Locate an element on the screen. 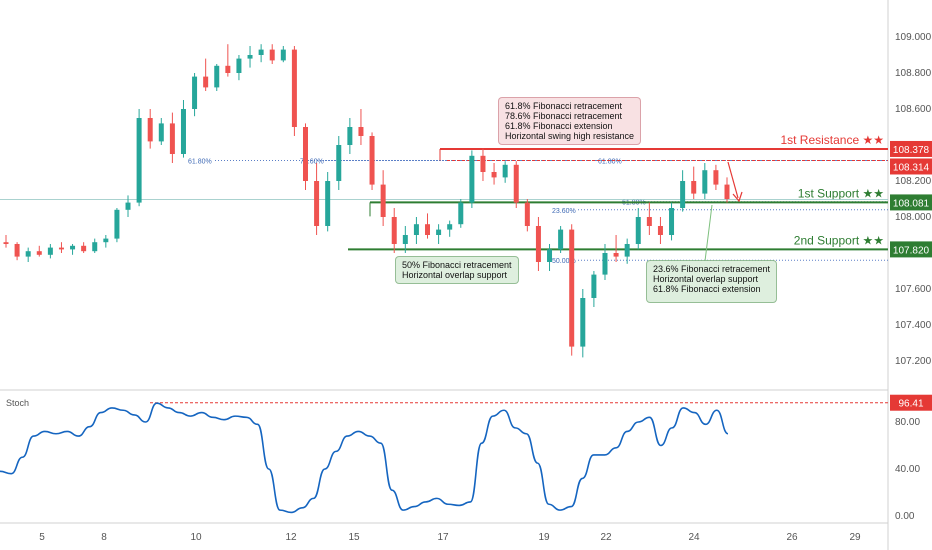 This screenshot has height=550, width=932. stoch-tick-label: 80.00 is located at coordinates (907, 422).